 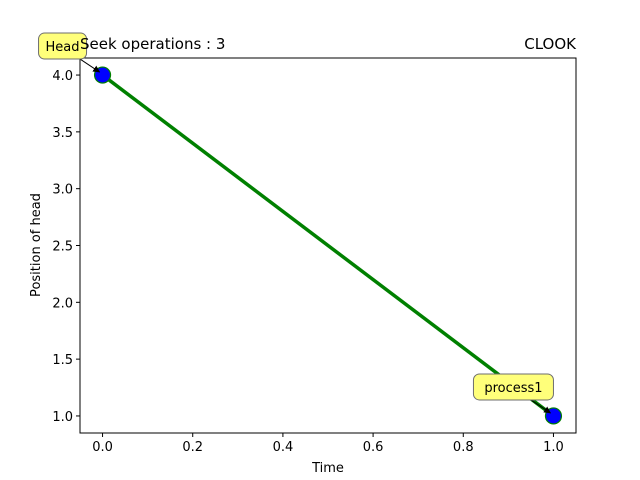 I want to click on annotation-label: process1, so click(x=513, y=388).